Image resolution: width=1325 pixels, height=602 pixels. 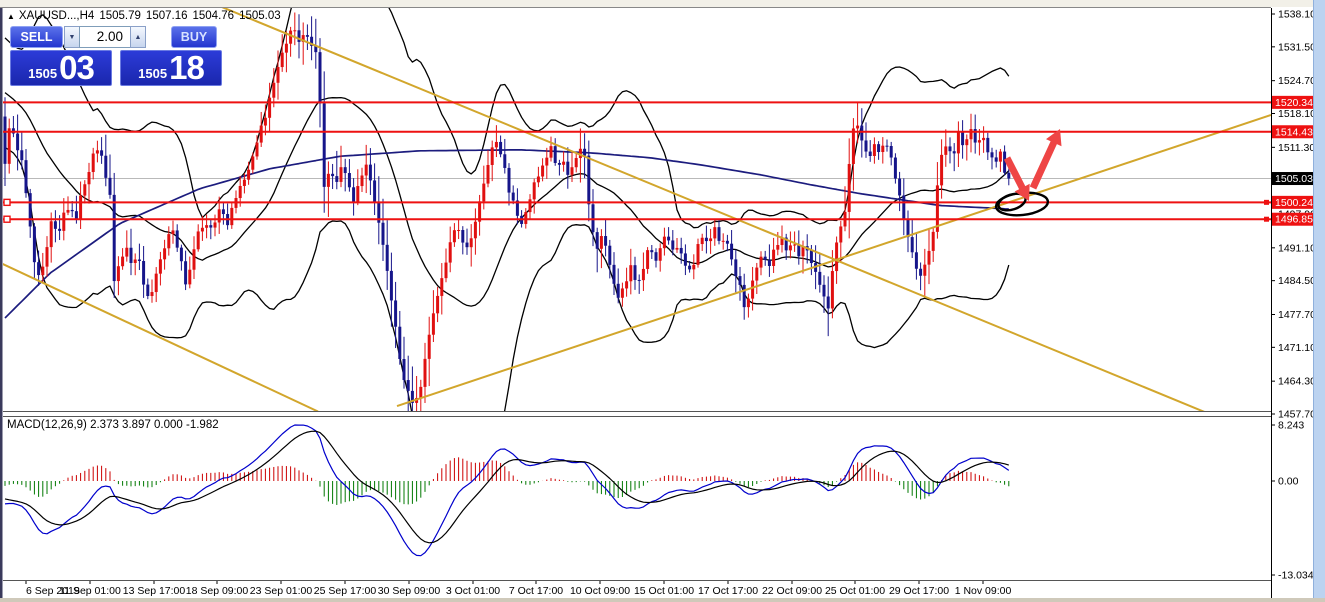 I want to click on svg-text: 17 Oct 17:00, so click(x=728, y=591).